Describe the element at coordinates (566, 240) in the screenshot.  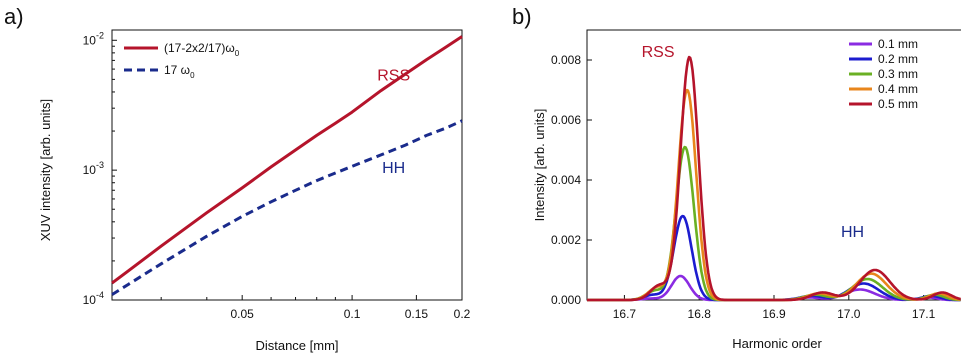
I see `panel-b-y-tick-label: 0.002` at that location.